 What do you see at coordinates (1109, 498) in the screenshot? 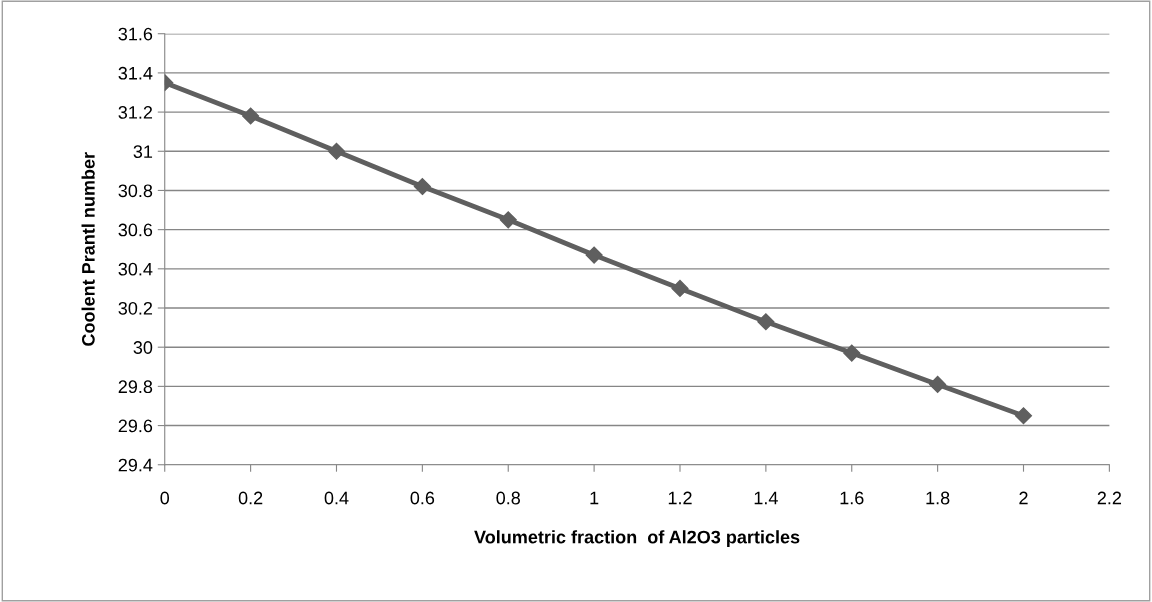
I see `x-tick-label: 2.2` at bounding box center [1109, 498].